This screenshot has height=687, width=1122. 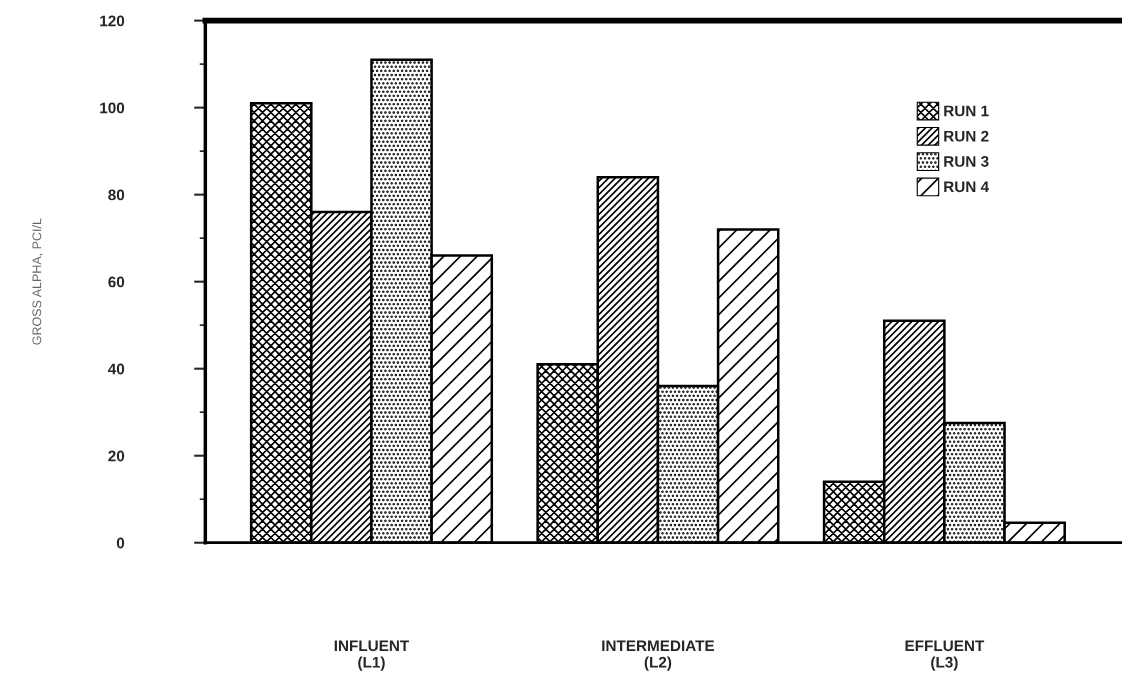 I want to click on legend-label: RUN 4, so click(x=966, y=187).